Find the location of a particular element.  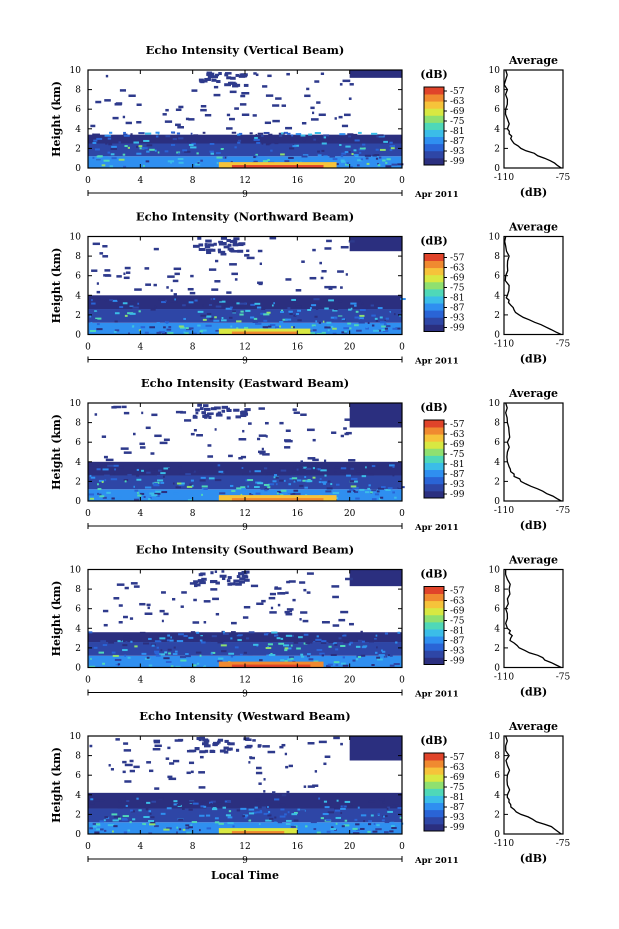

average-x-tick-label: -75 is located at coordinates (563, 678).